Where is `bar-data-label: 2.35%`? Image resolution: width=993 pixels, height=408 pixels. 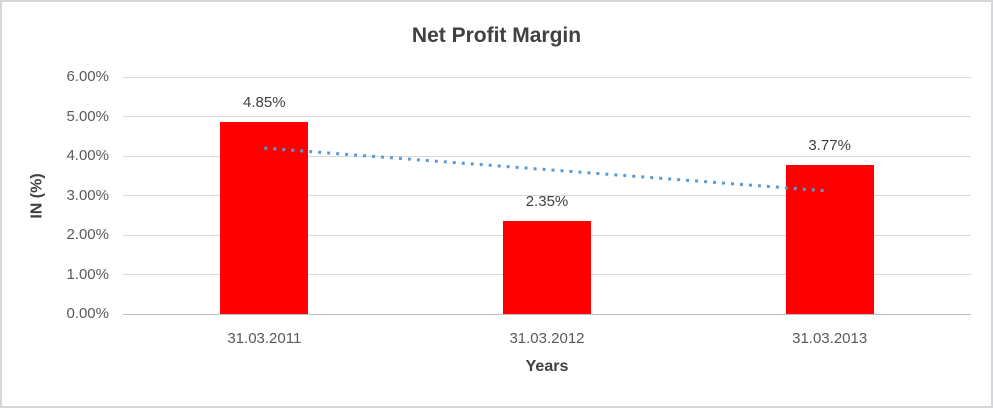 bar-data-label: 2.35% is located at coordinates (547, 202).